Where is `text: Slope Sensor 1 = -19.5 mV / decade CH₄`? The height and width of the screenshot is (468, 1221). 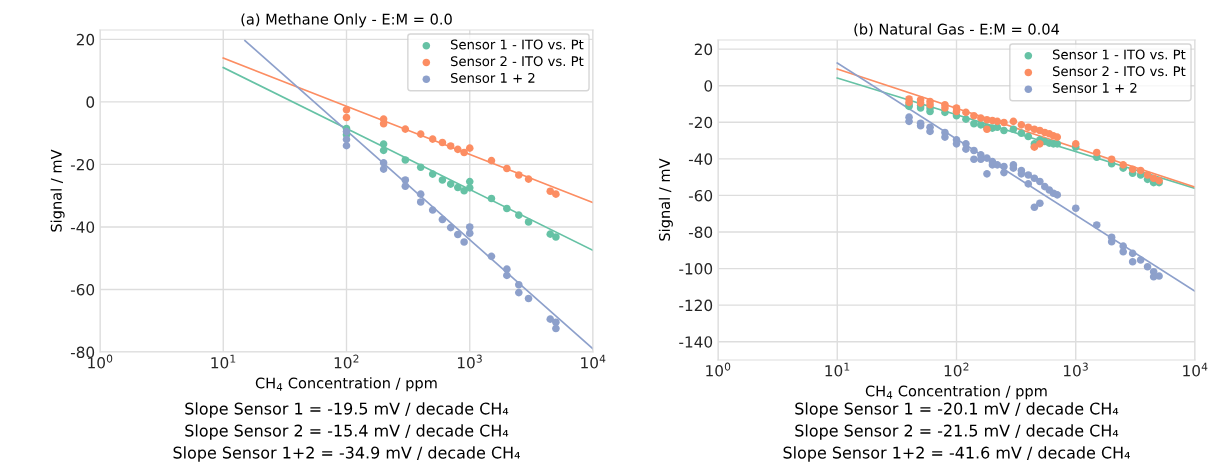 text: Slope Sensor 1 = -19.5 mV / decade CH₄ is located at coordinates (347, 410).